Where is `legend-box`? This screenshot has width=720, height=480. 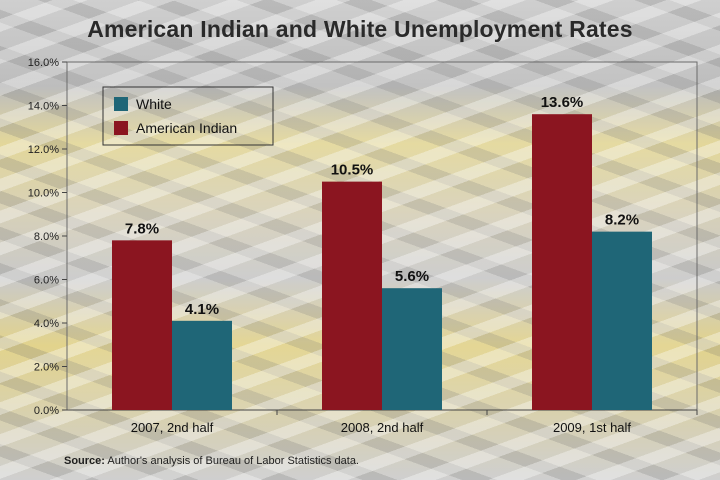
legend-box is located at coordinates (188, 116).